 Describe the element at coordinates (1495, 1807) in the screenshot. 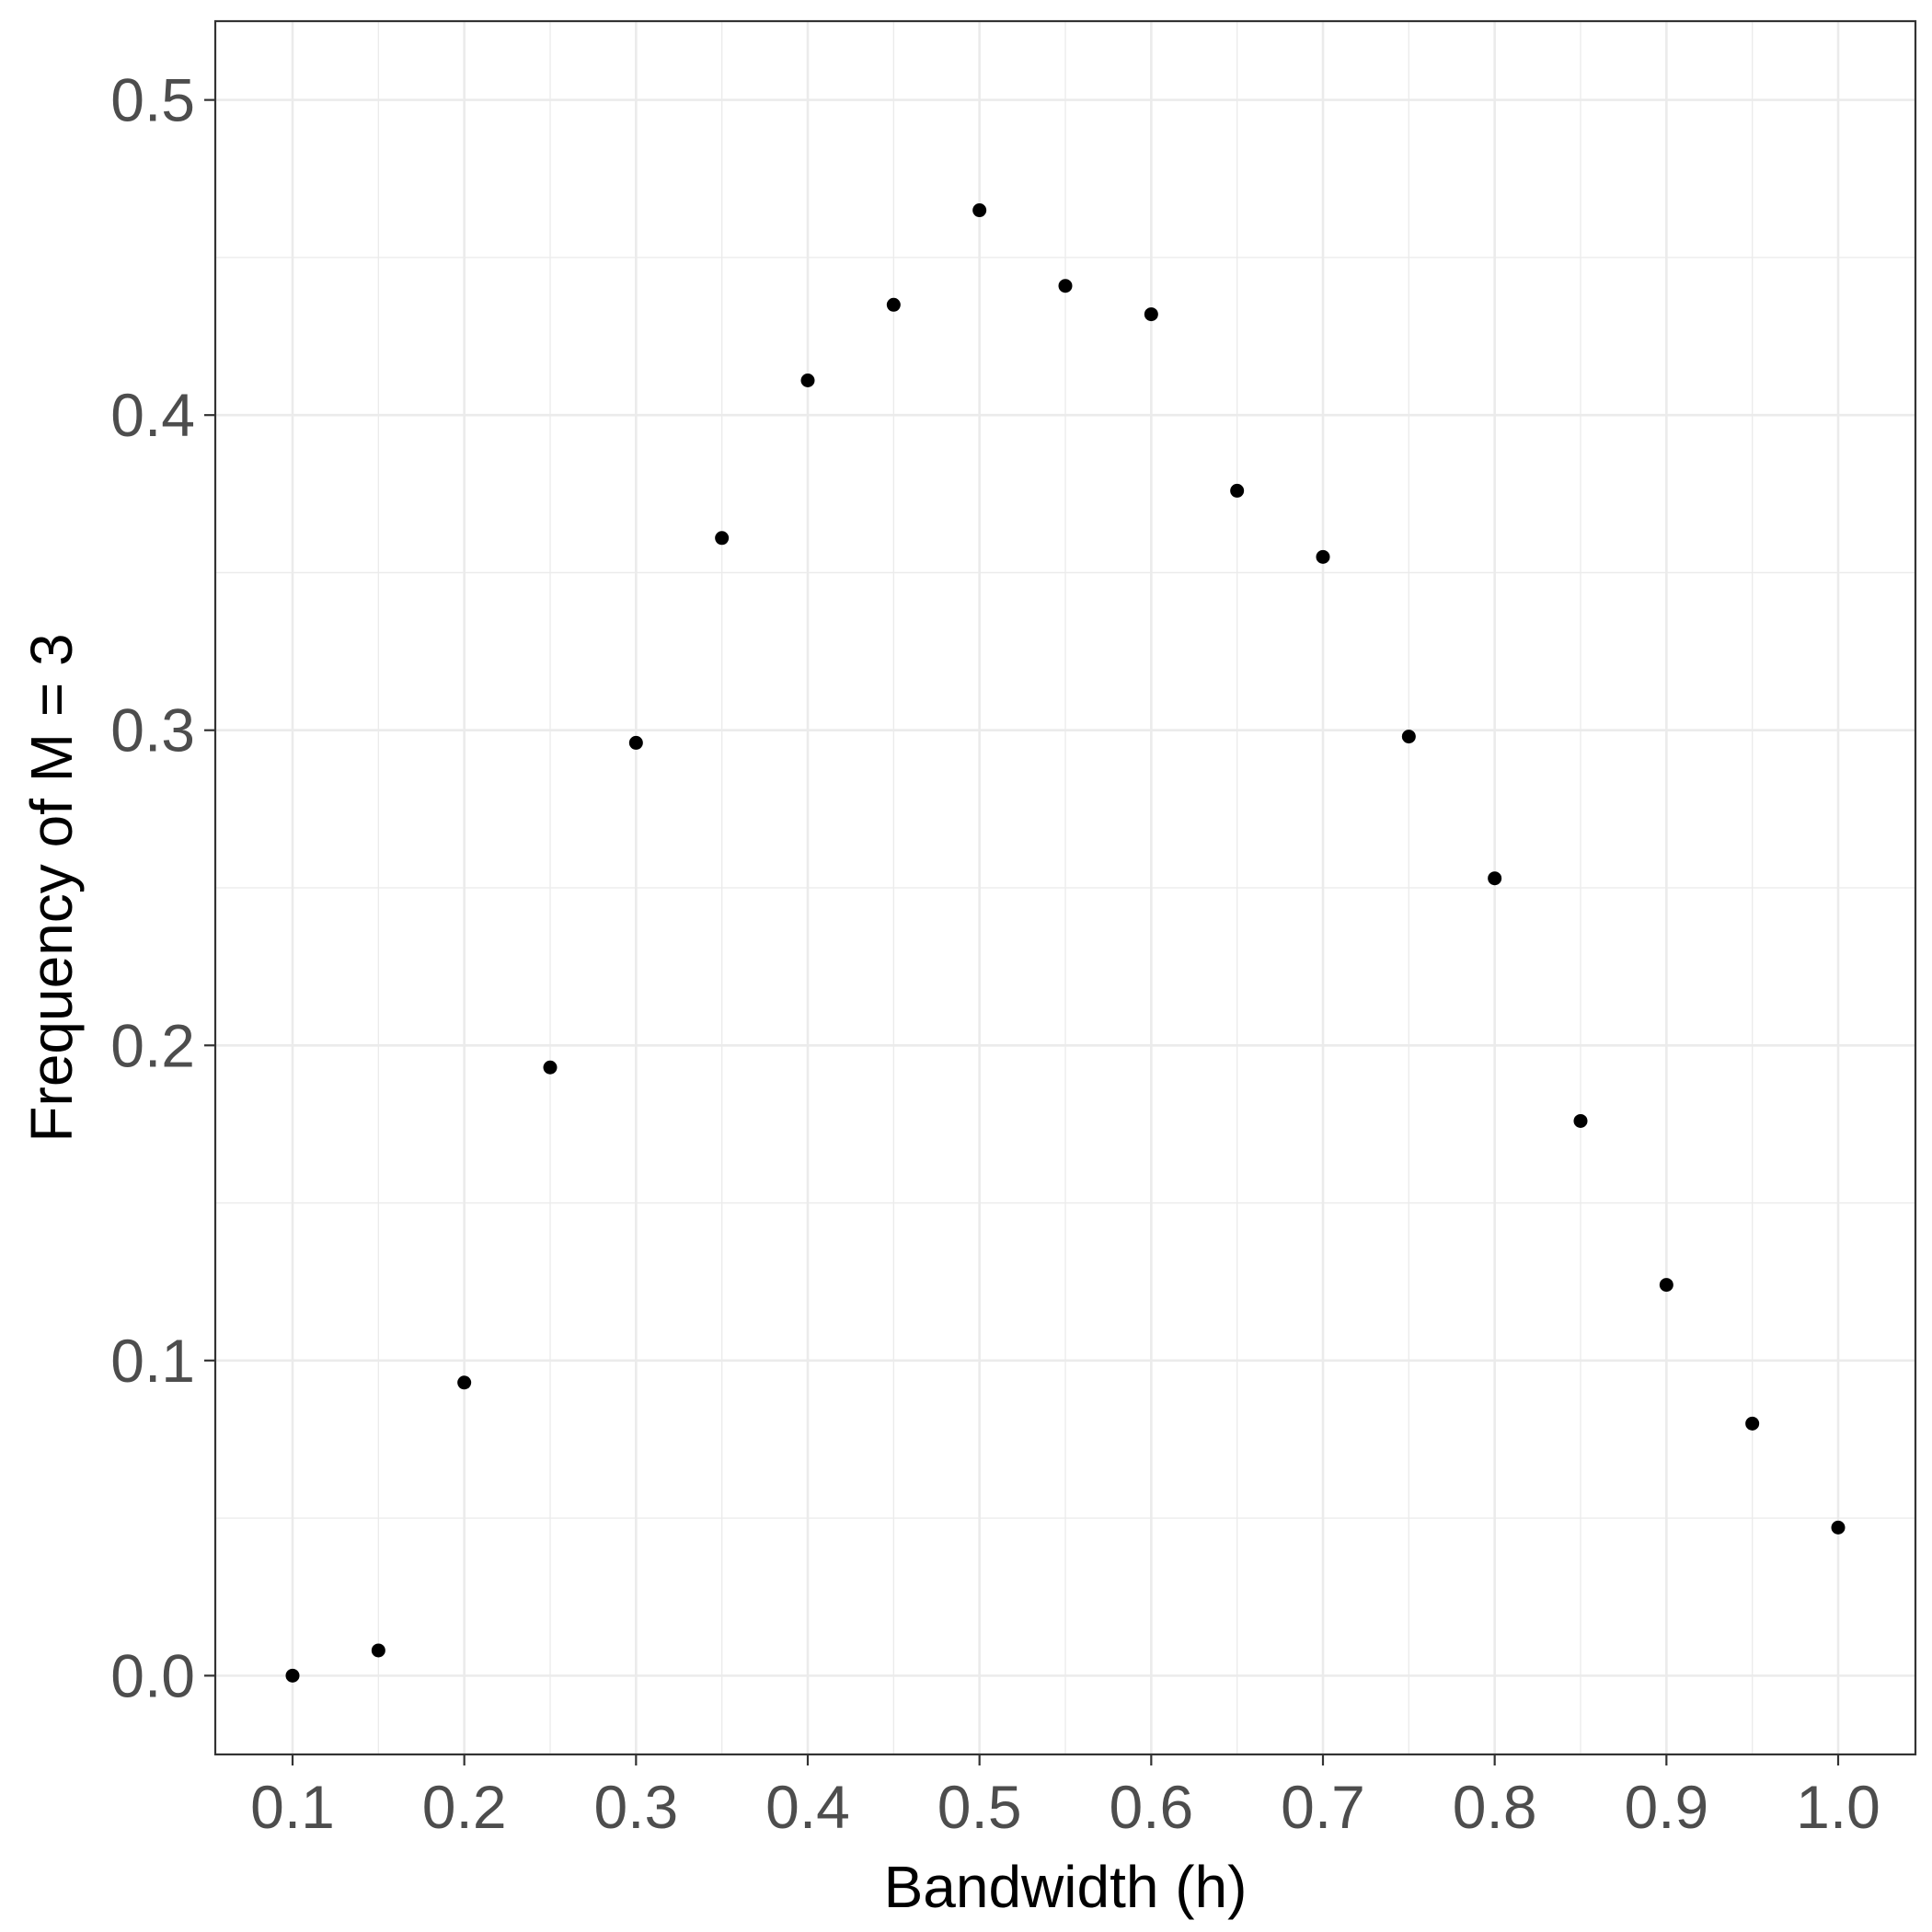

I see `x-tick-label: 0.8` at that location.